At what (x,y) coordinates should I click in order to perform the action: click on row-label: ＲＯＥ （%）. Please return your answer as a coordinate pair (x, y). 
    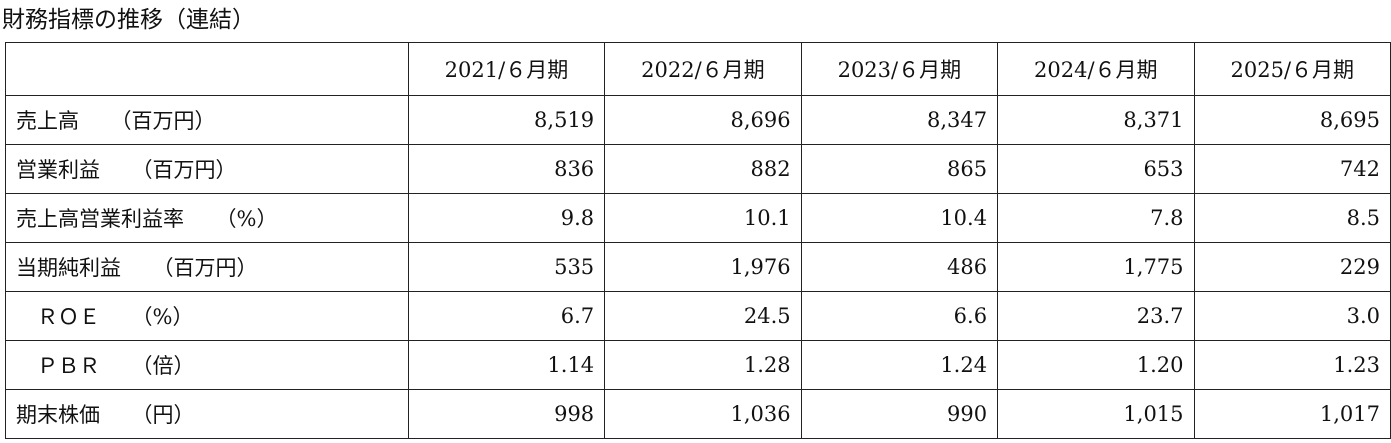
    Looking at the image, I should click on (207, 316).